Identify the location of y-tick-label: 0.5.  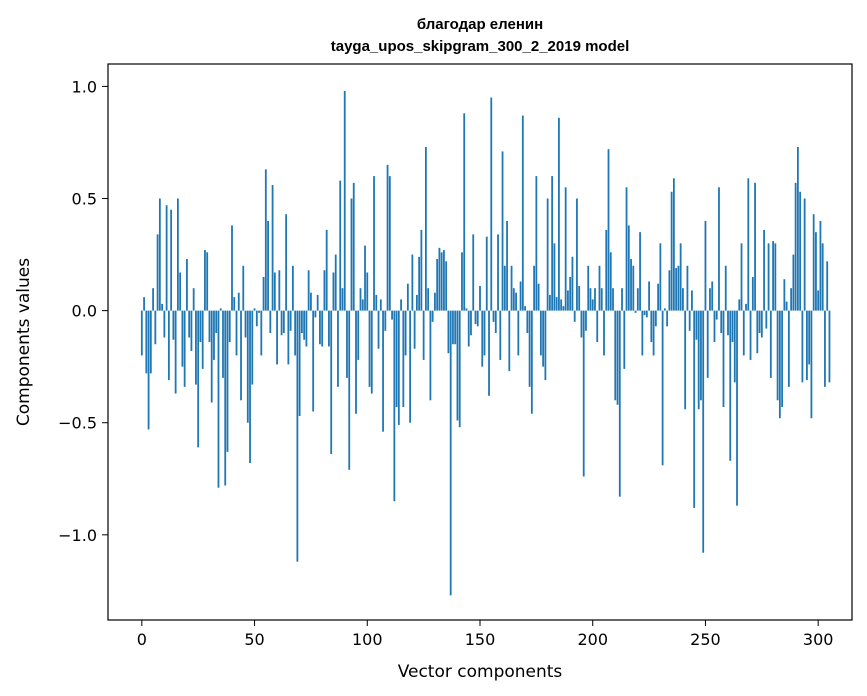
(84, 199).